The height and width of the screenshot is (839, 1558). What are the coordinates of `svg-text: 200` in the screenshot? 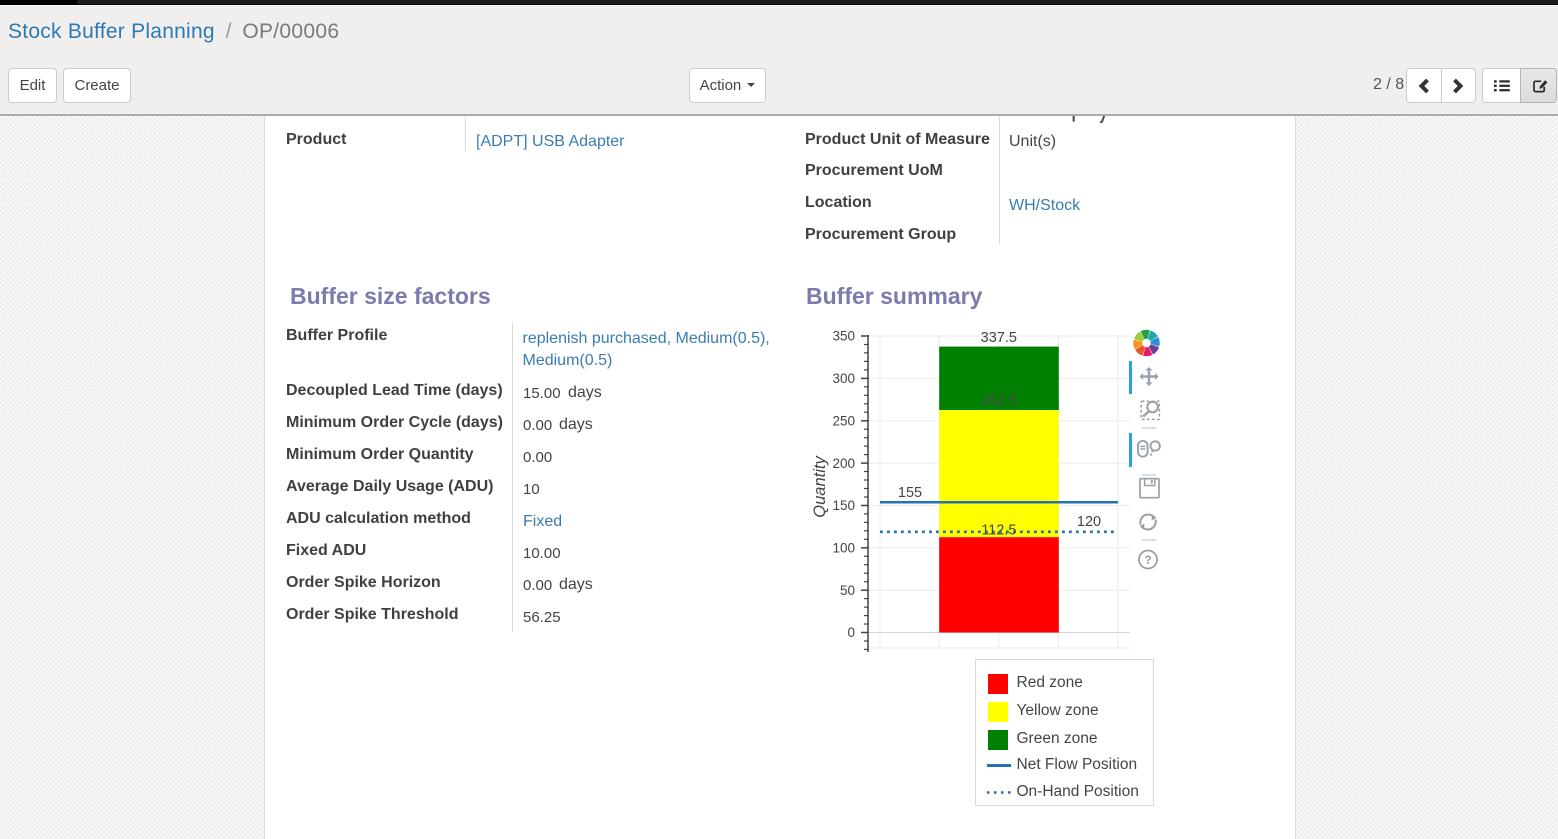 It's located at (843, 463).